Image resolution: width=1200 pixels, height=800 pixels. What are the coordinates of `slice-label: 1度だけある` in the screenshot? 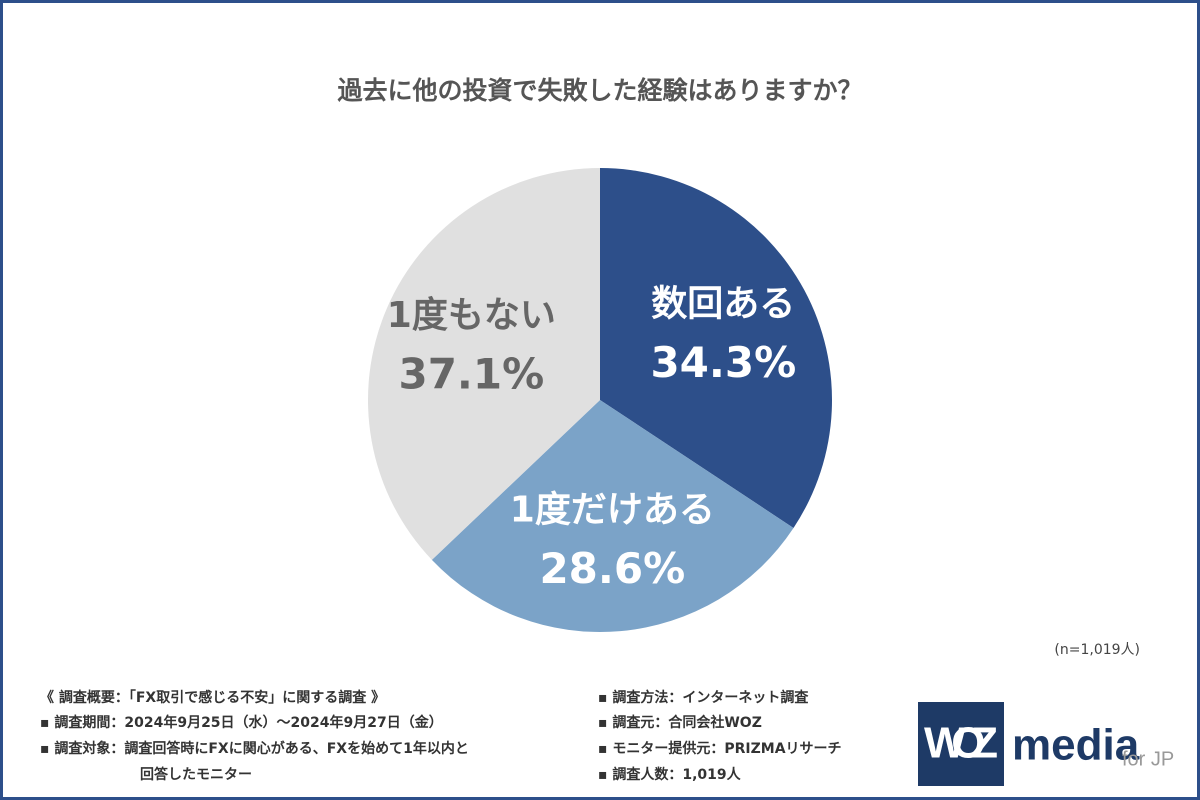 It's located at (612, 509).